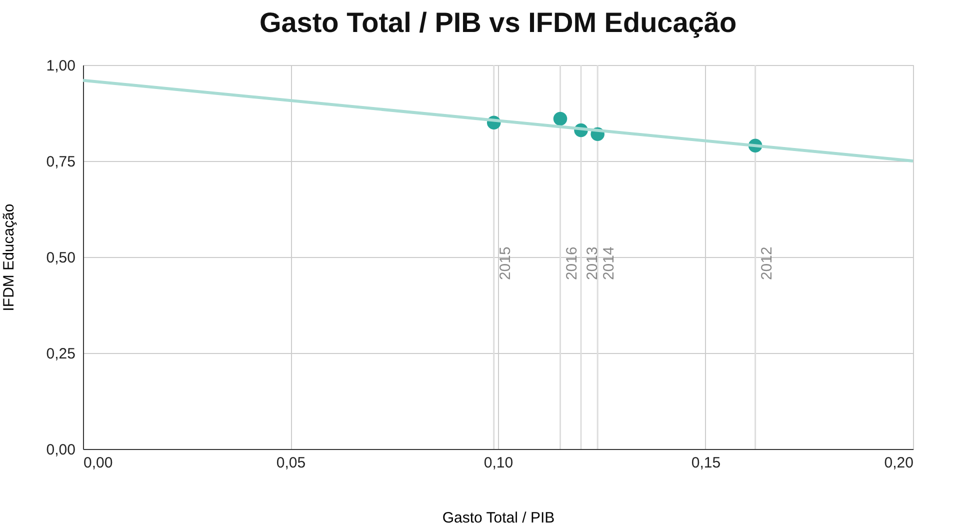  What do you see at coordinates (571, 263) in the screenshot?
I see `annotation: 2016` at bounding box center [571, 263].